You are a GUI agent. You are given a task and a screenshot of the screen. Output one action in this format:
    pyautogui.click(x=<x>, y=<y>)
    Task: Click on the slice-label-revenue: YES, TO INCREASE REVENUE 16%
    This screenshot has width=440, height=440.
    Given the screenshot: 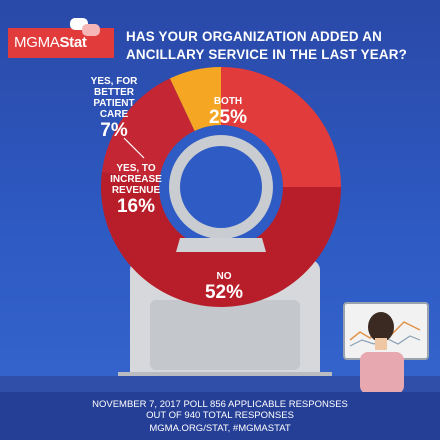 What is the action you would take?
    pyautogui.click(x=136, y=190)
    